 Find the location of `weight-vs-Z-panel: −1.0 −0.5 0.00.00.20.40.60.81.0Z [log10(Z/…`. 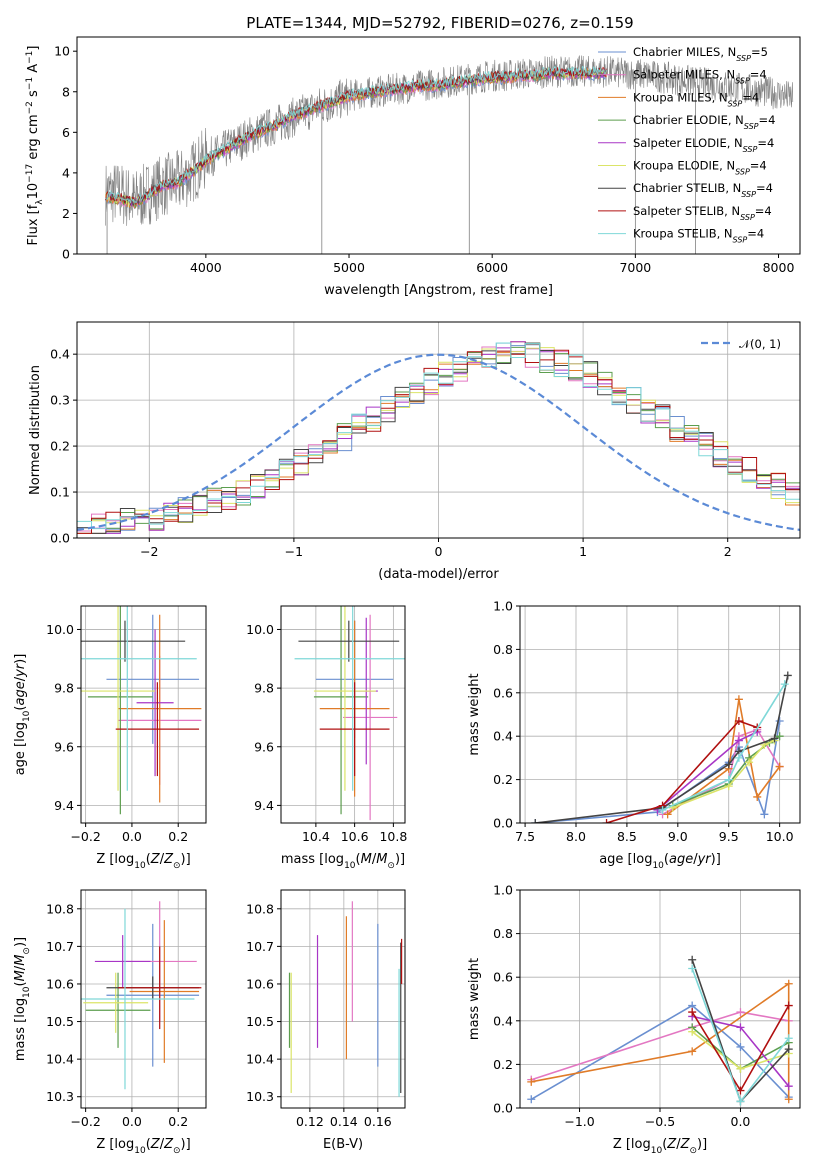

weight-vs-Z-panel: −1.0 −0.5 0.00.00.20.40.60.81.0Z [log10(Z/… is located at coordinates (634, 1019).